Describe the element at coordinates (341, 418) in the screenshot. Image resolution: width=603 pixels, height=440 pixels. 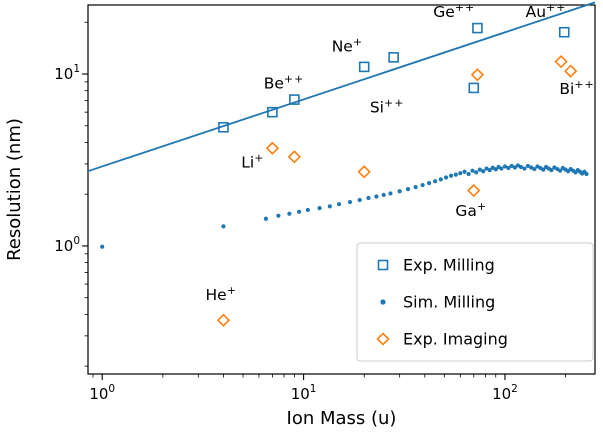
I see `x-axis-label: Ion Mass (u)` at that location.